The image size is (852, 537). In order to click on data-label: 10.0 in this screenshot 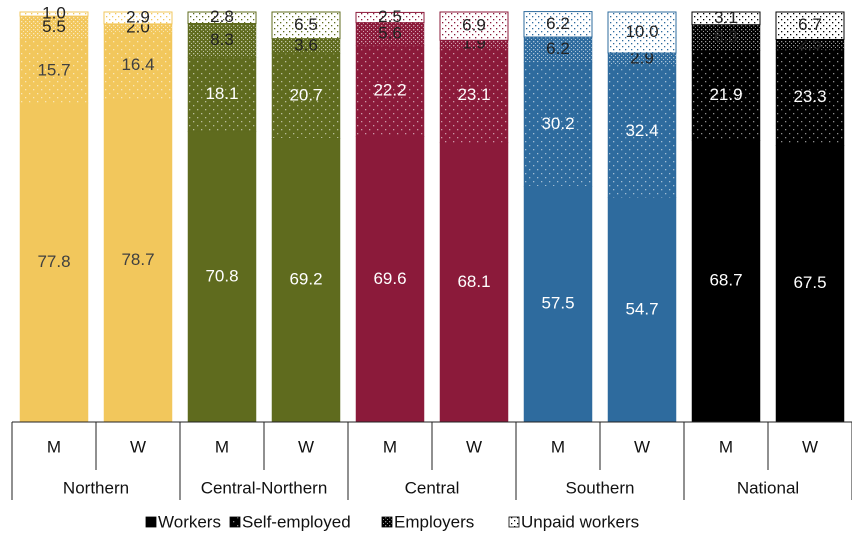, I will do `click(641, 31)`.